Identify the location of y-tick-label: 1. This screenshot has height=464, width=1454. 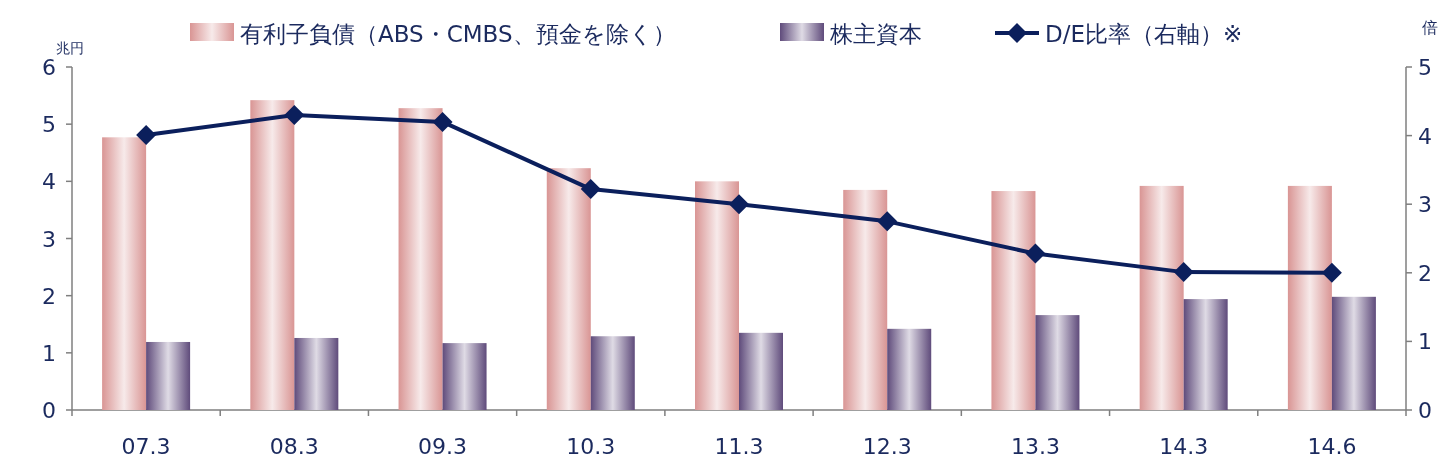
(49, 353).